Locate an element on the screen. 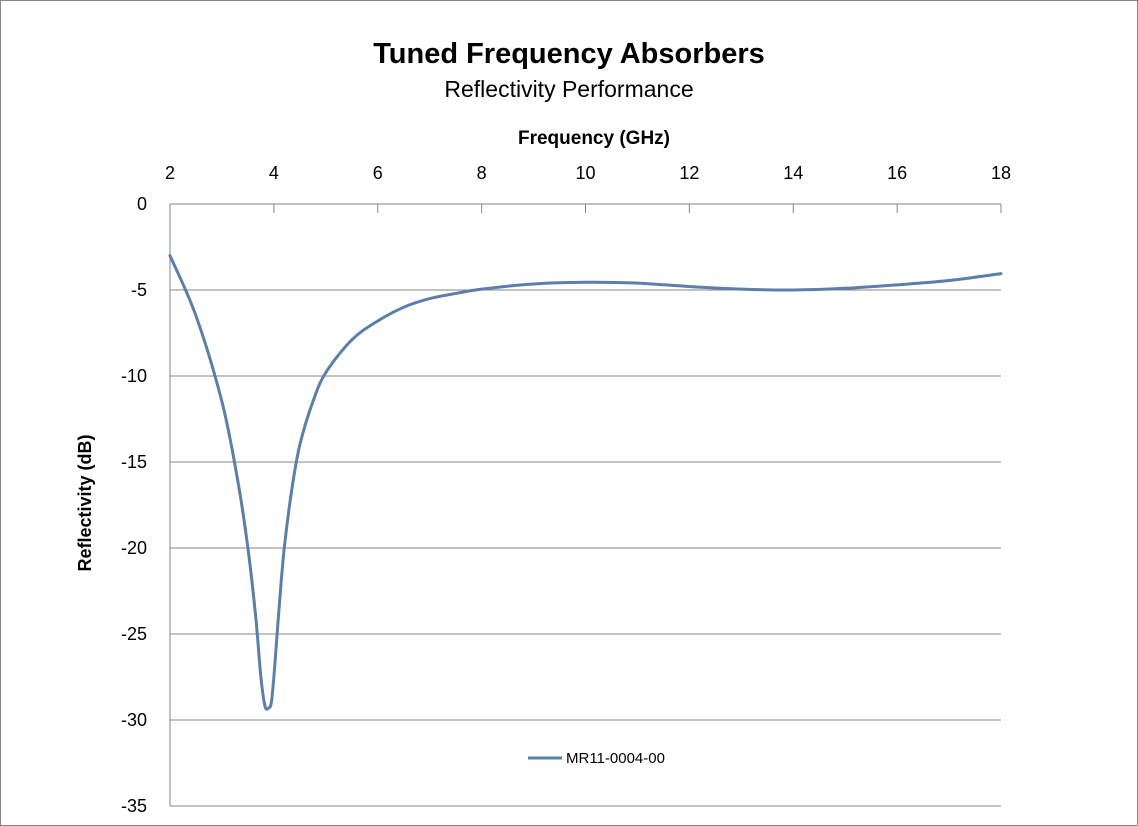 The height and width of the screenshot is (826, 1138). y-tick-label: -15 is located at coordinates (134, 462).